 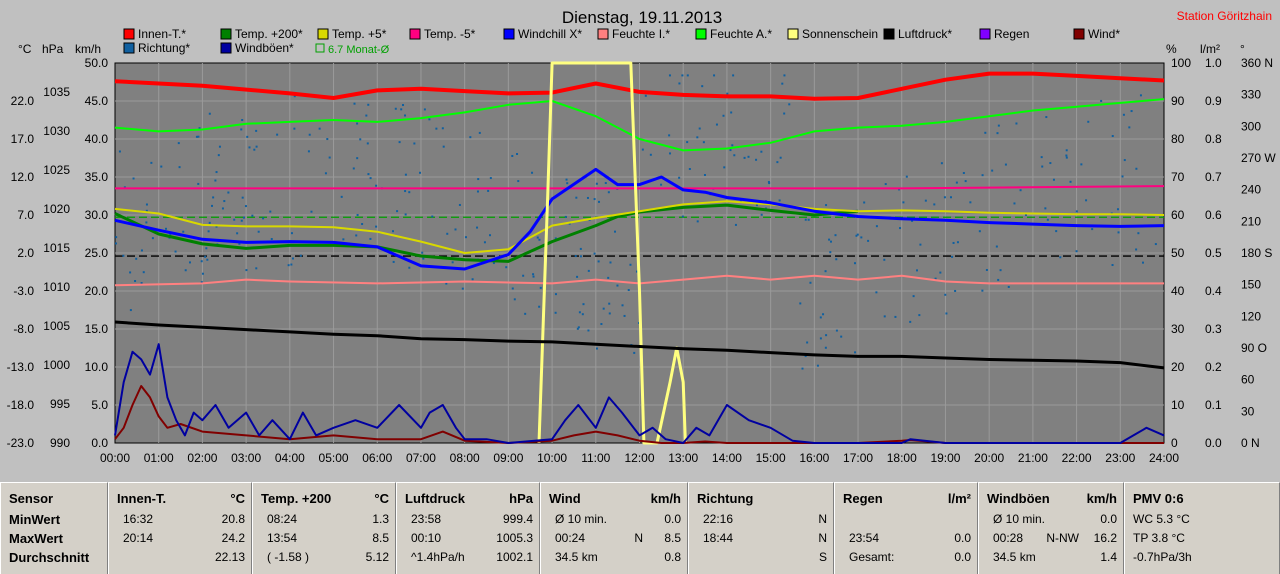 I want to click on y-tick-label-direction: 330, so click(x=1251, y=95).